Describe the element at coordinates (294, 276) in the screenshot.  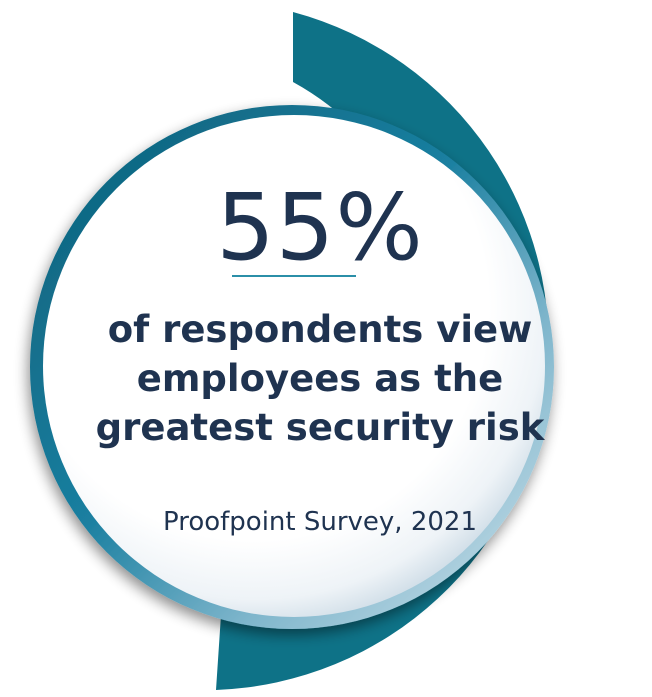
I see `divider` at that location.